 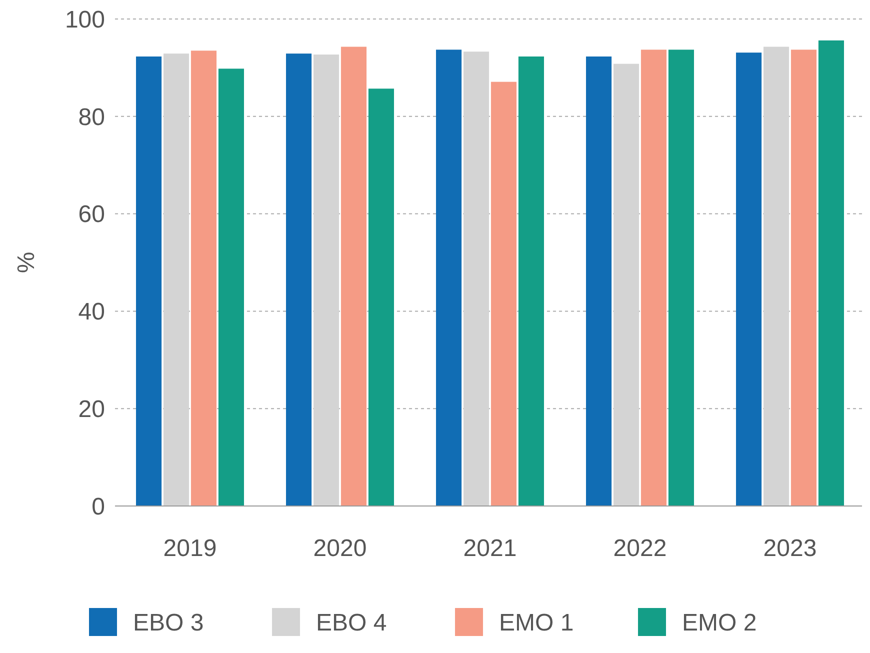 What do you see at coordinates (490, 548) in the screenshot?
I see `x-tick-label: 2021` at bounding box center [490, 548].